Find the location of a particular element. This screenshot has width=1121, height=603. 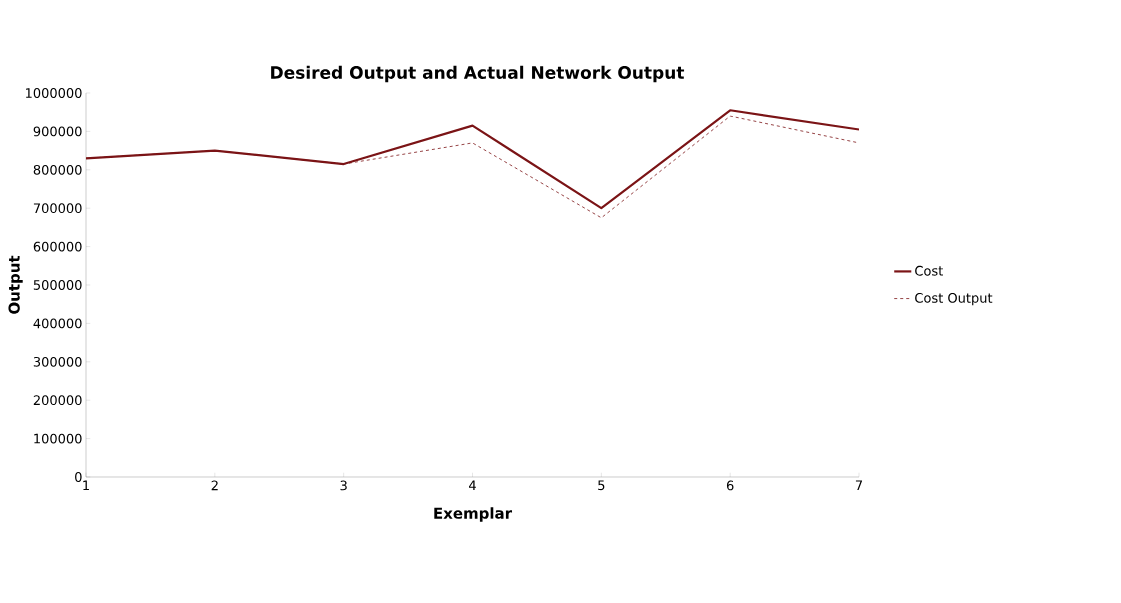

x-tick-label: 2 is located at coordinates (214, 485).